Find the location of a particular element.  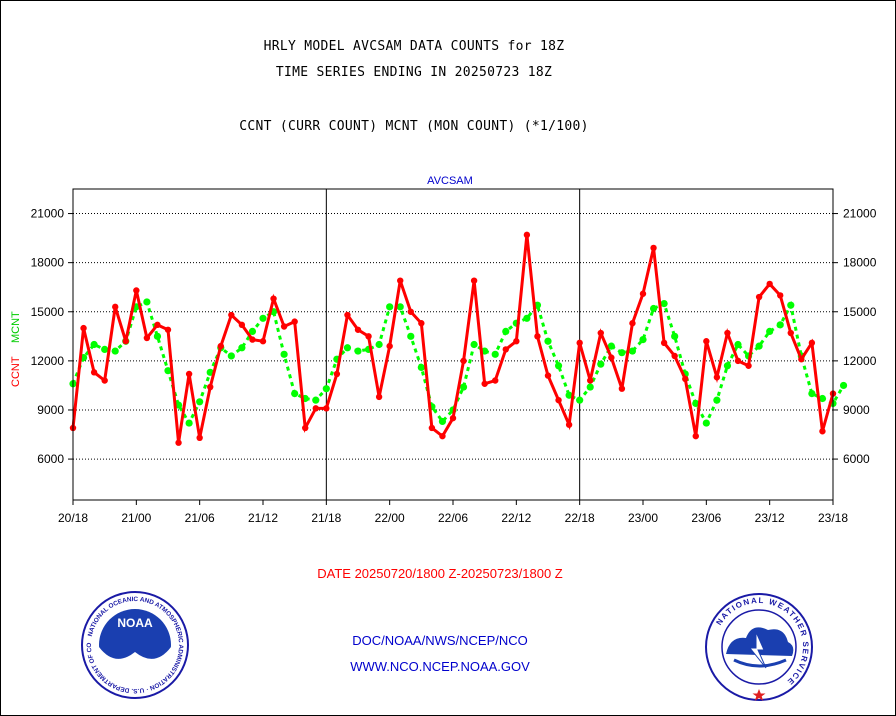

panel-title: AVCSAM is located at coordinates (450, 181).